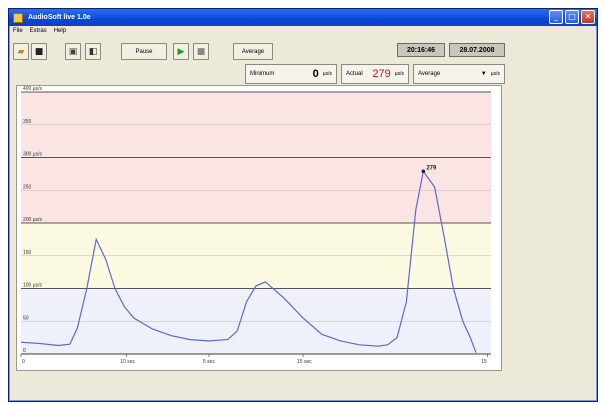  What do you see at coordinates (477, 50) in the screenshot?
I see `date-display: 28.07.2008` at bounding box center [477, 50].